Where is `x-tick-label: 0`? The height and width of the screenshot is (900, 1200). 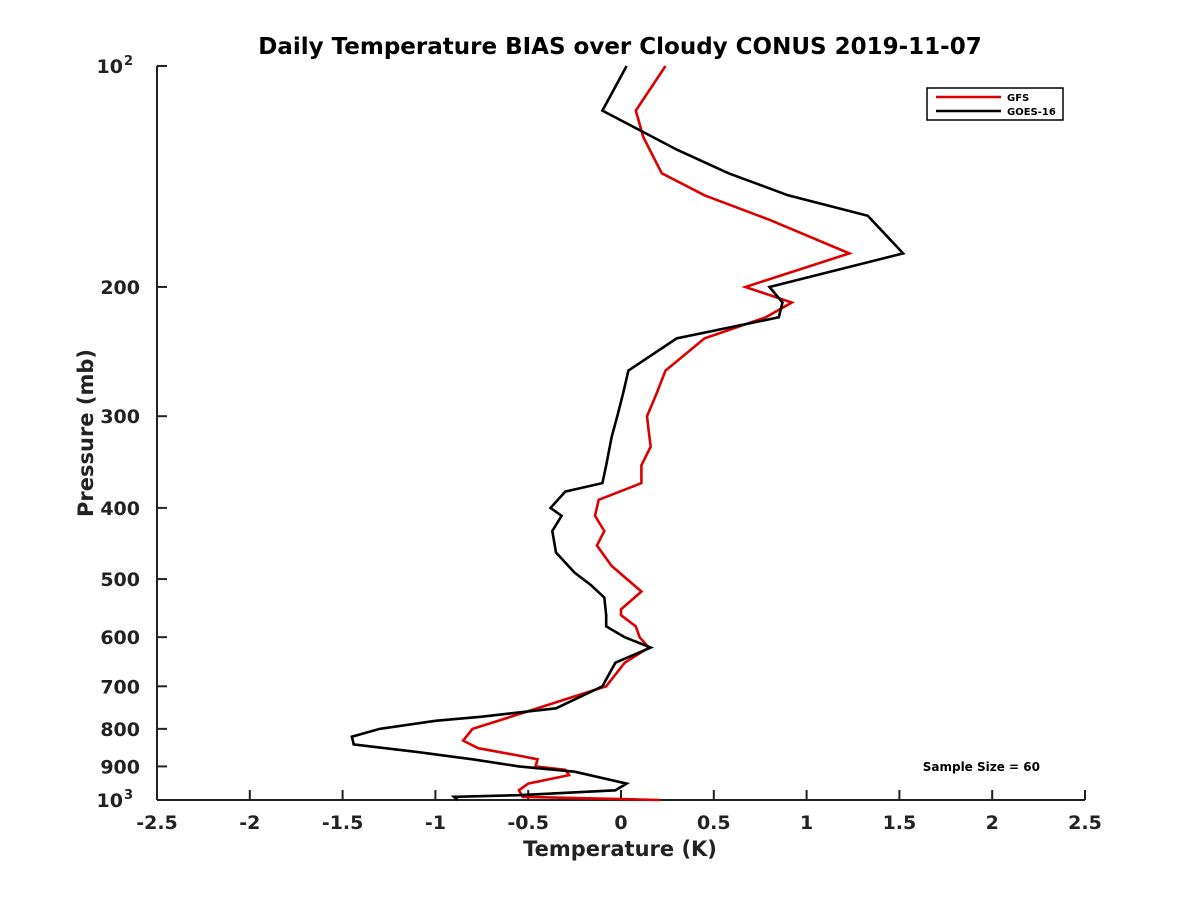 x-tick-label: 0 is located at coordinates (620, 823).